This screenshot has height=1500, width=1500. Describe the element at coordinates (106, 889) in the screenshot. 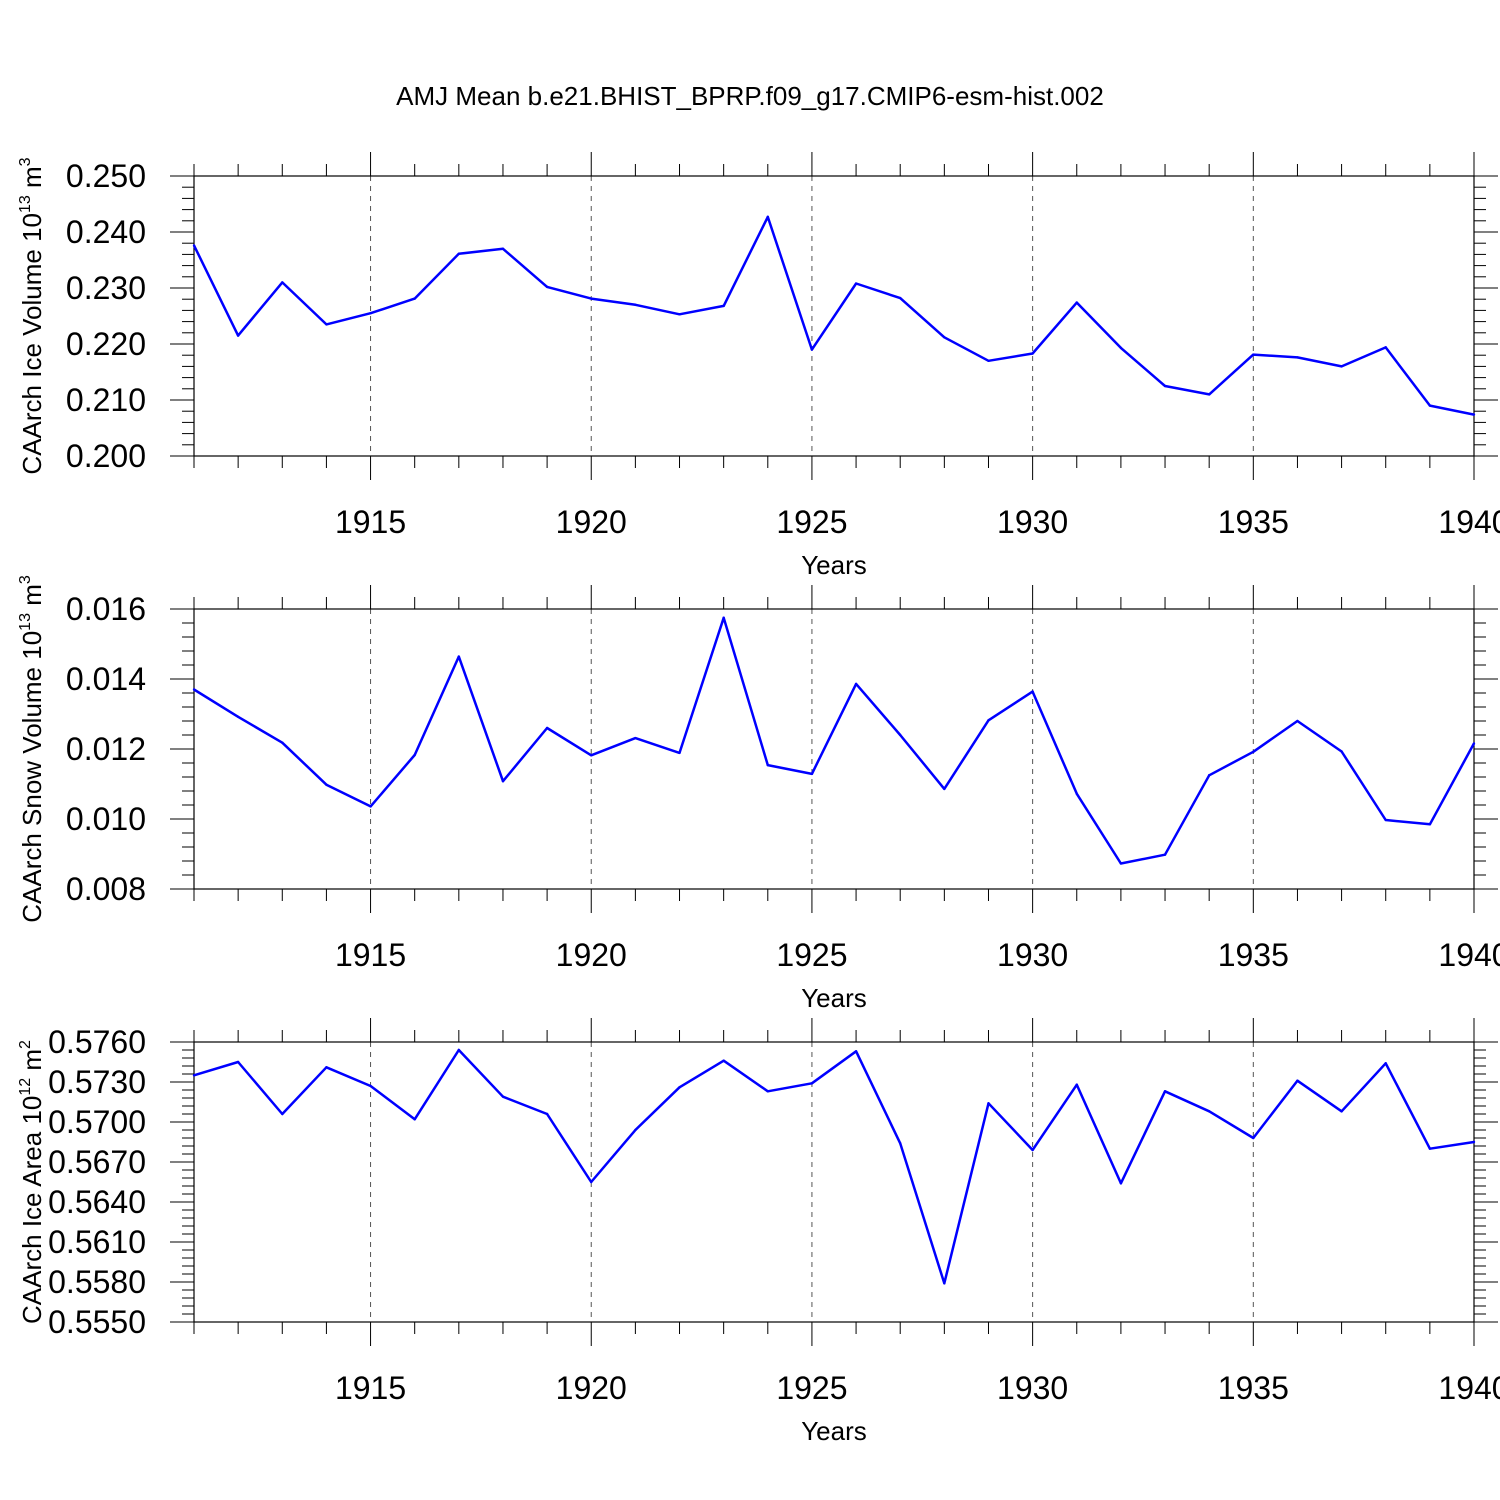

I see `y-tick-label: 0.008` at that location.